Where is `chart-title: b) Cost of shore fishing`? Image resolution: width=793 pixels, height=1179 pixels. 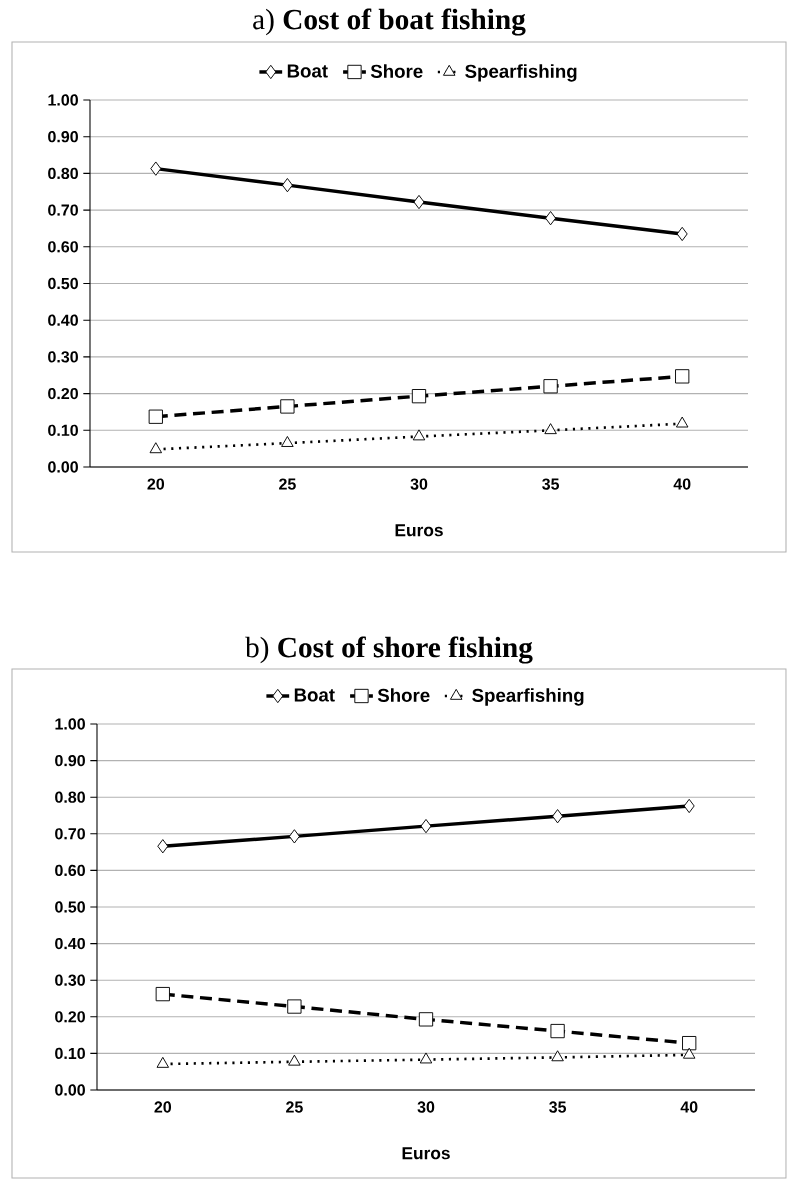
chart-title: b) Cost of shore fishing is located at coordinates (389, 650).